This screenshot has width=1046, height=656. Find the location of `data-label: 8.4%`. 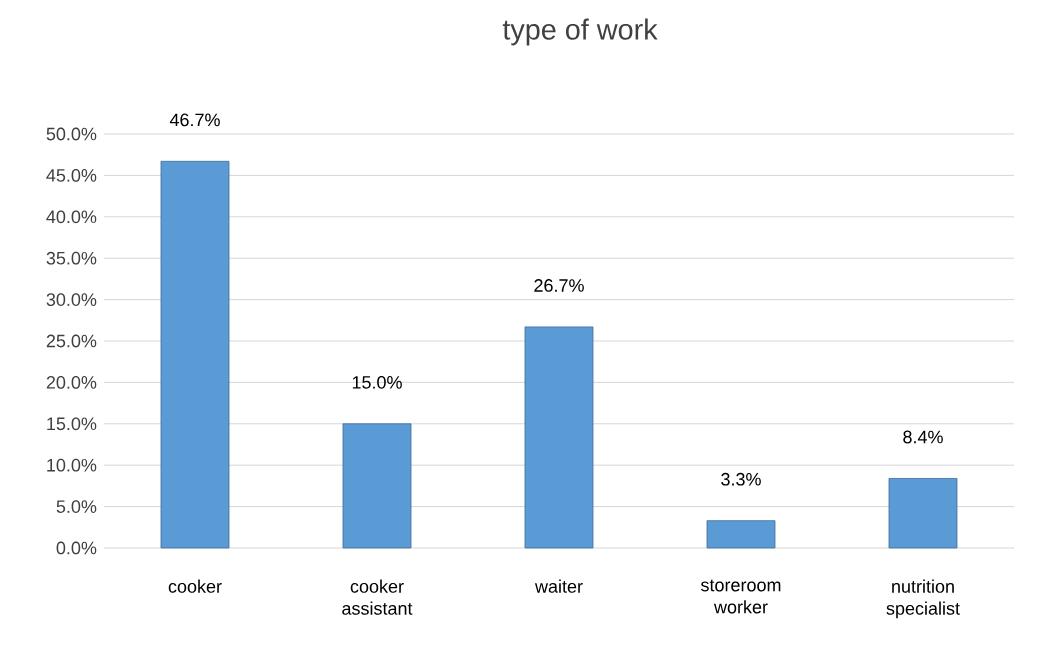

data-label: 8.4% is located at coordinates (923, 437).